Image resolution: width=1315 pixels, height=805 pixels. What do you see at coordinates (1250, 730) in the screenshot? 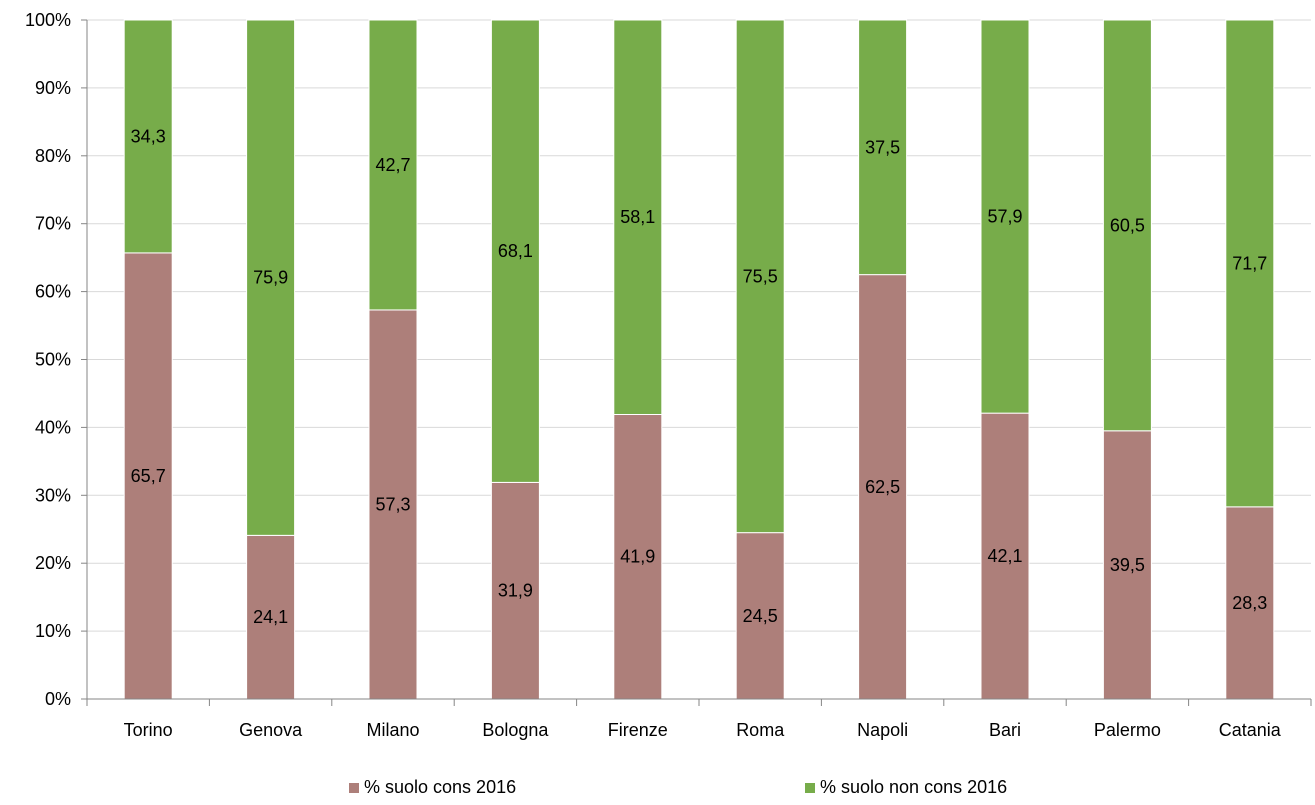
I see `x-tick-label: Catania` at bounding box center [1250, 730].